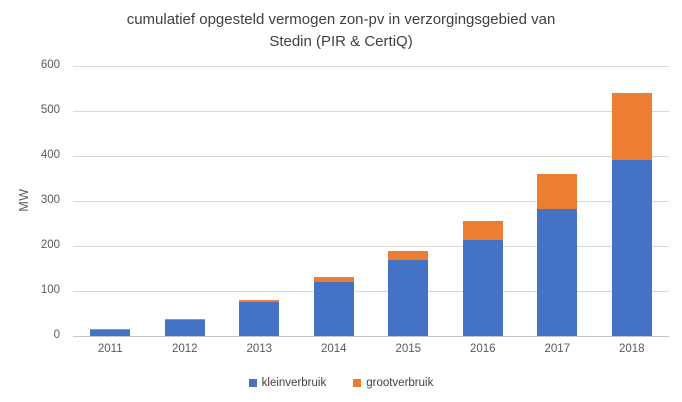 The width and height of the screenshot is (682, 402). I want to click on x-tick-label-2013: 2013, so click(259, 349).